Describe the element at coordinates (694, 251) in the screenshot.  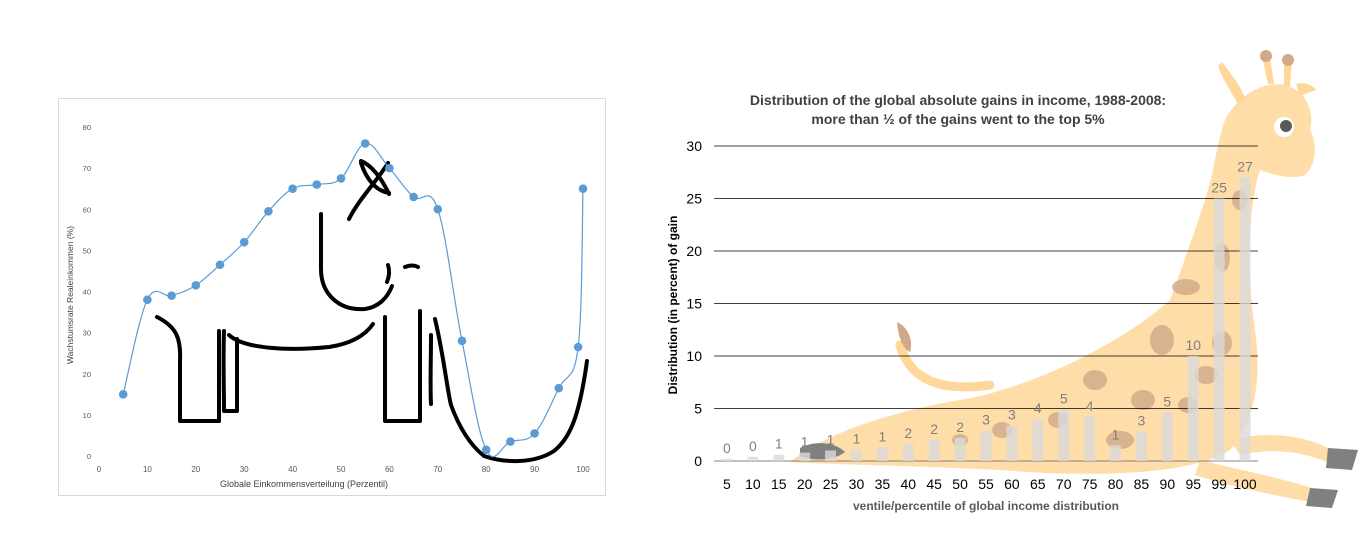
I see `y-tick-label: 20` at that location.